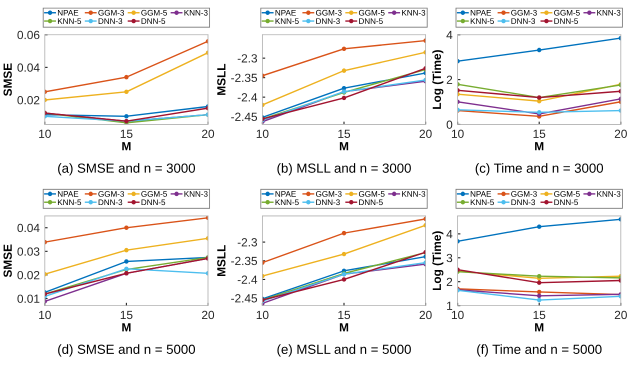 Image resolution: width=640 pixels, height=366 pixels. I want to click on y-tick-label: 0.01, so click(28, 298).